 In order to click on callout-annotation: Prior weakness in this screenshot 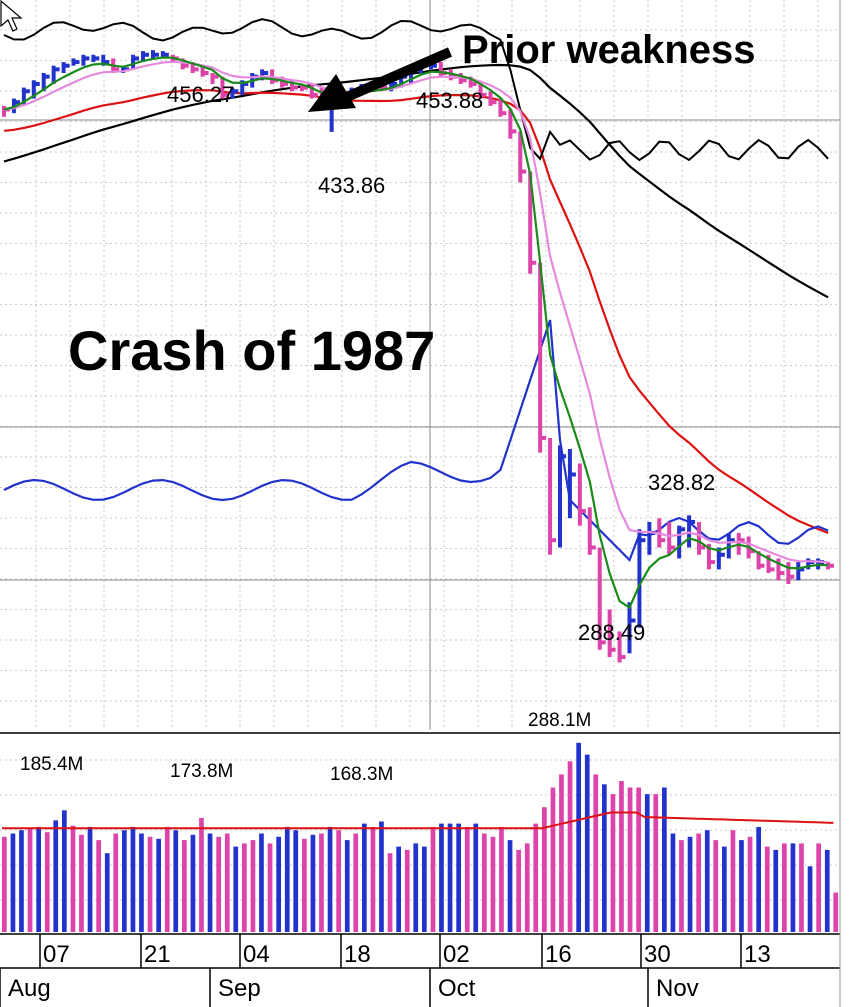, I will do `click(609, 50)`.